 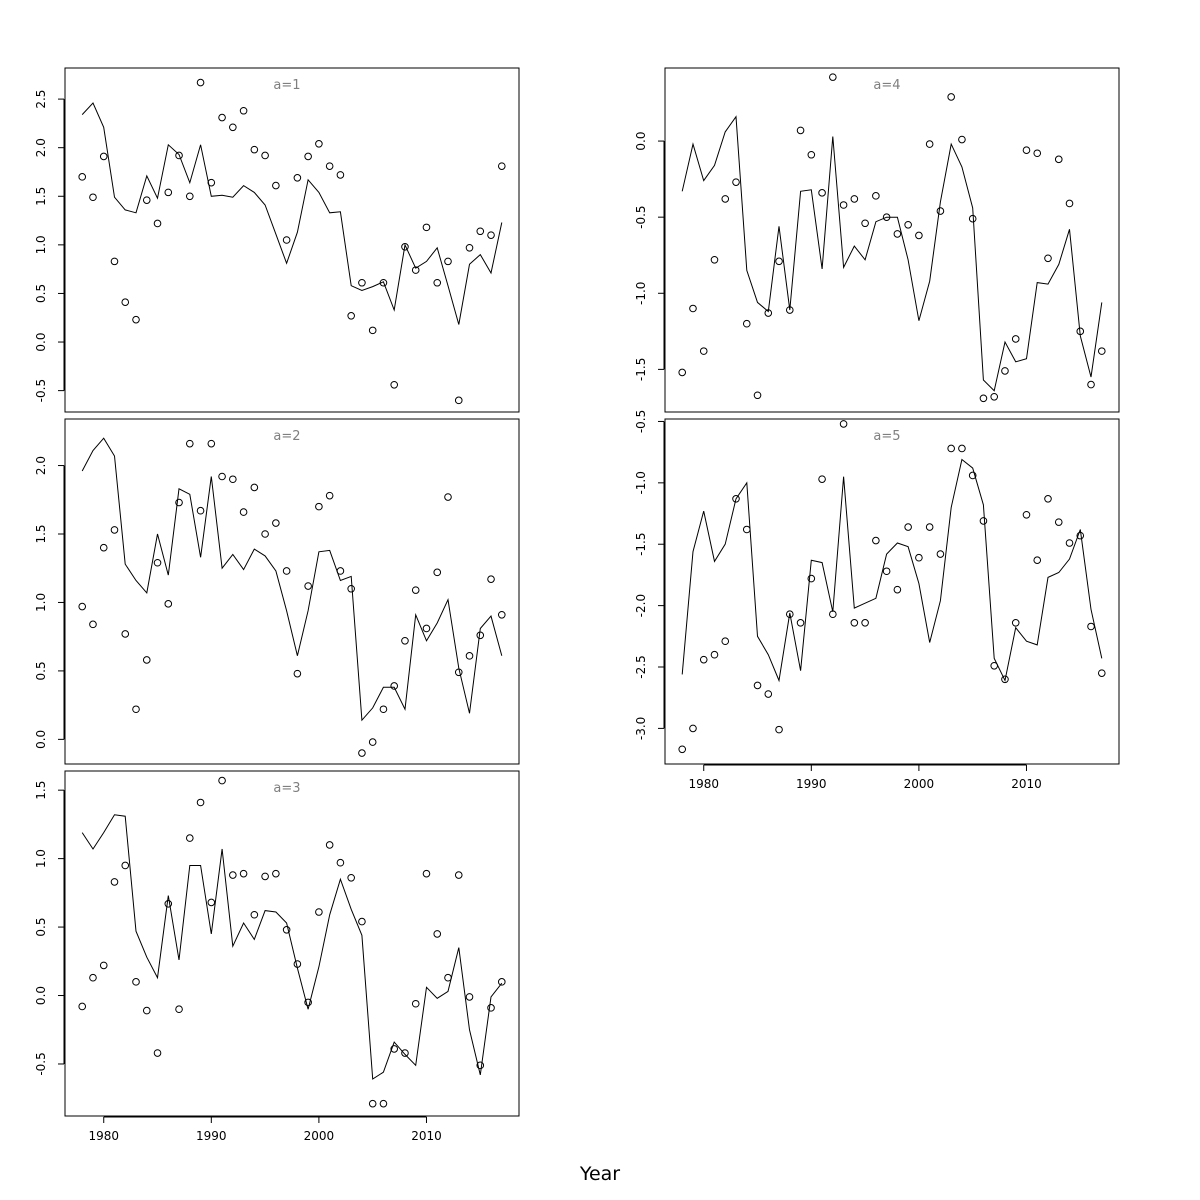 What do you see at coordinates (641, 293) in the screenshot?
I see `y-tick-label: -1.0` at bounding box center [641, 293].